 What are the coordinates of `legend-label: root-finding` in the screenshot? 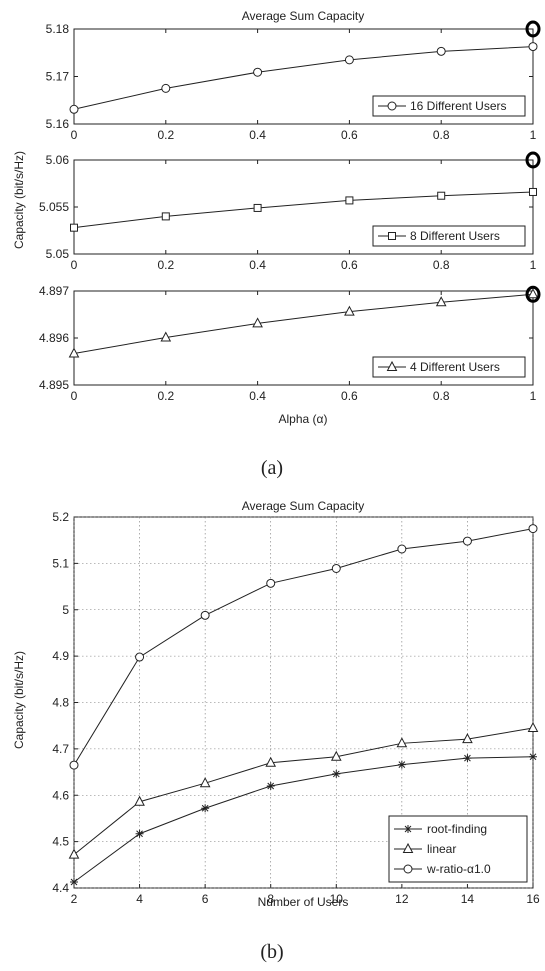 It's located at (457, 829).